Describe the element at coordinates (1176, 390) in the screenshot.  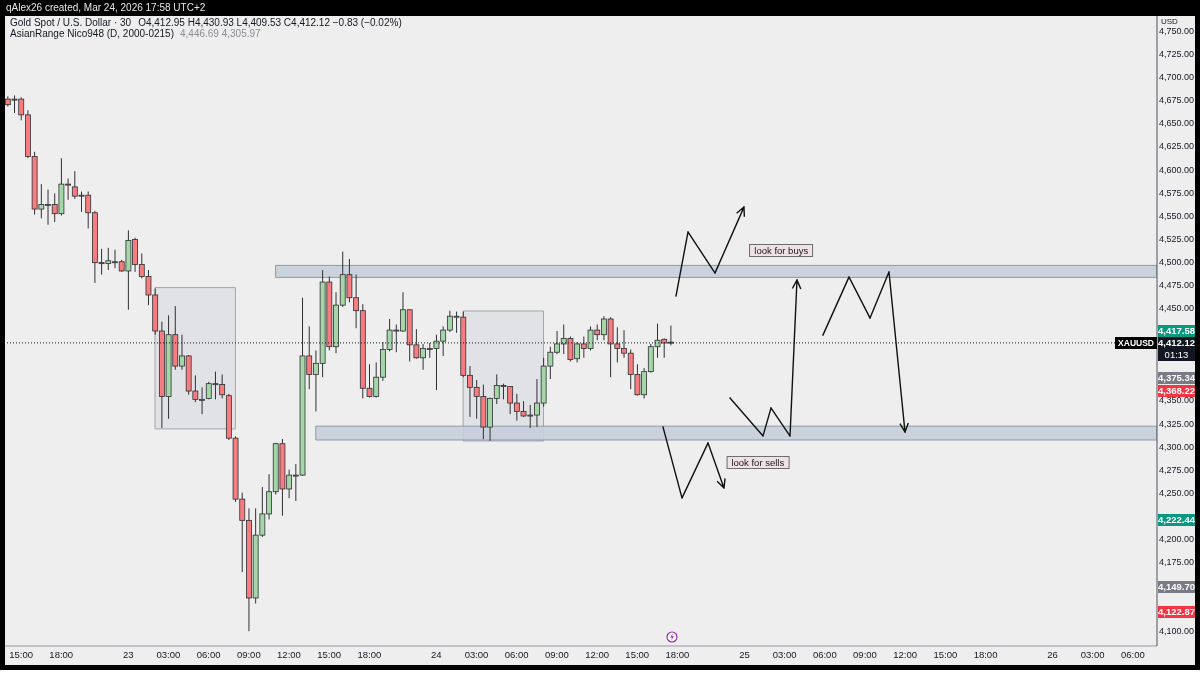
I see `text: 4,368.22` at that location.